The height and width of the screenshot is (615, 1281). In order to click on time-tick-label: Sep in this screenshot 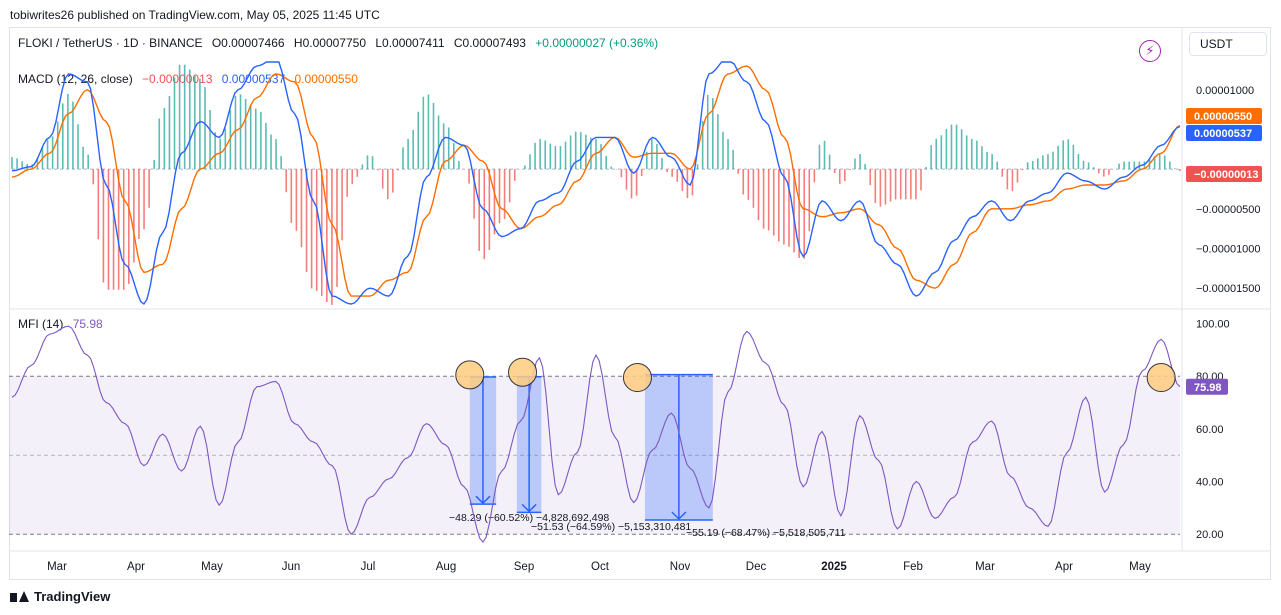, I will do `click(524, 567)`.